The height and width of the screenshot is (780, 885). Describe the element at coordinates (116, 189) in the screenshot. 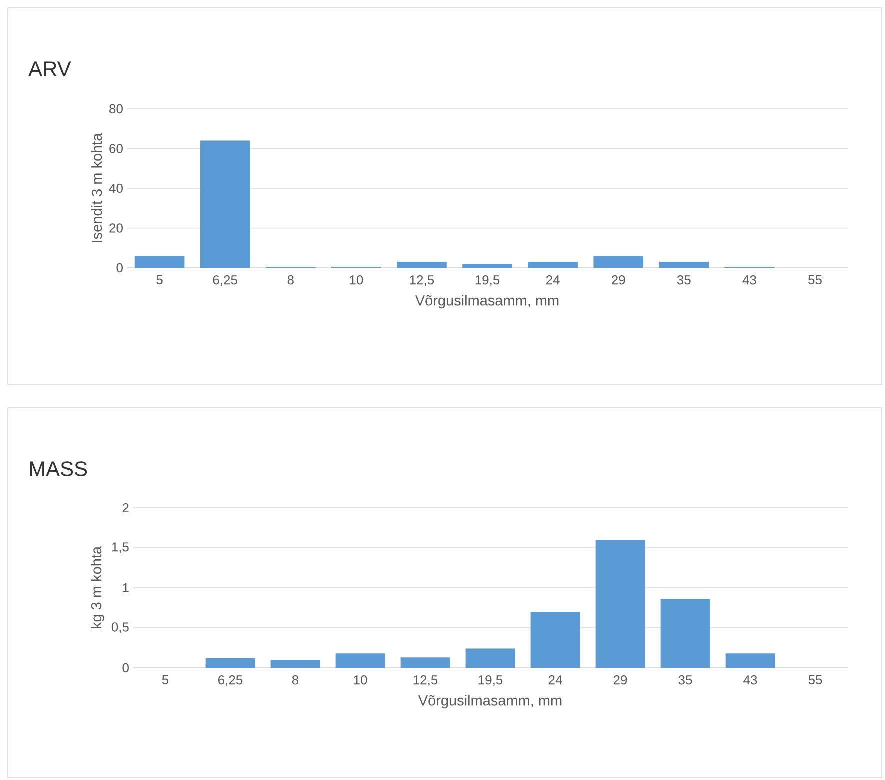

I see `y-tick-label: 40` at that location.